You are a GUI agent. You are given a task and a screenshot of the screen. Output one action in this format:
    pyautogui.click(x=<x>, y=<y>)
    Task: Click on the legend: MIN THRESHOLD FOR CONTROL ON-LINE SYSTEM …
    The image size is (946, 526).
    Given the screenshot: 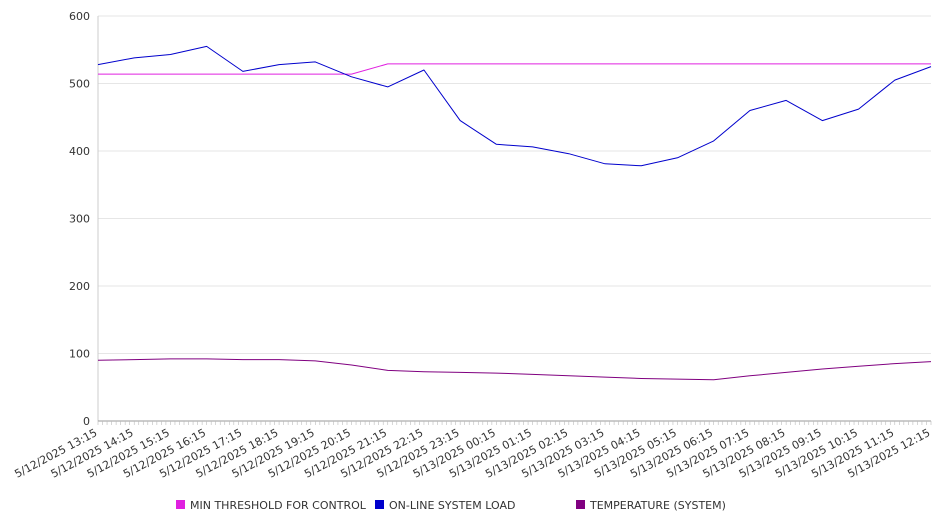 What is the action you would take?
    pyautogui.click(x=451, y=505)
    